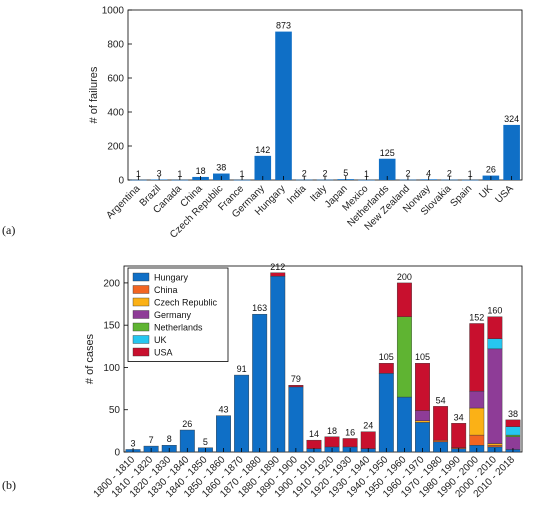 Image resolution: width=550 pixels, height=509 pixels. Describe the element at coordinates (314, 434) in the screenshot. I see `data-label: 14` at that location.